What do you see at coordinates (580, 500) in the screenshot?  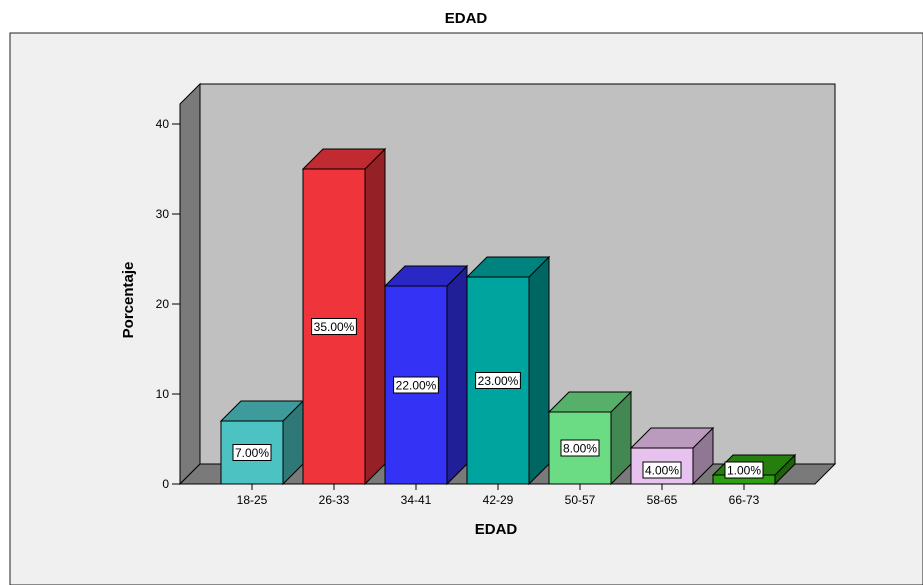 I see `x-tick-label: 50-57` at bounding box center [580, 500].